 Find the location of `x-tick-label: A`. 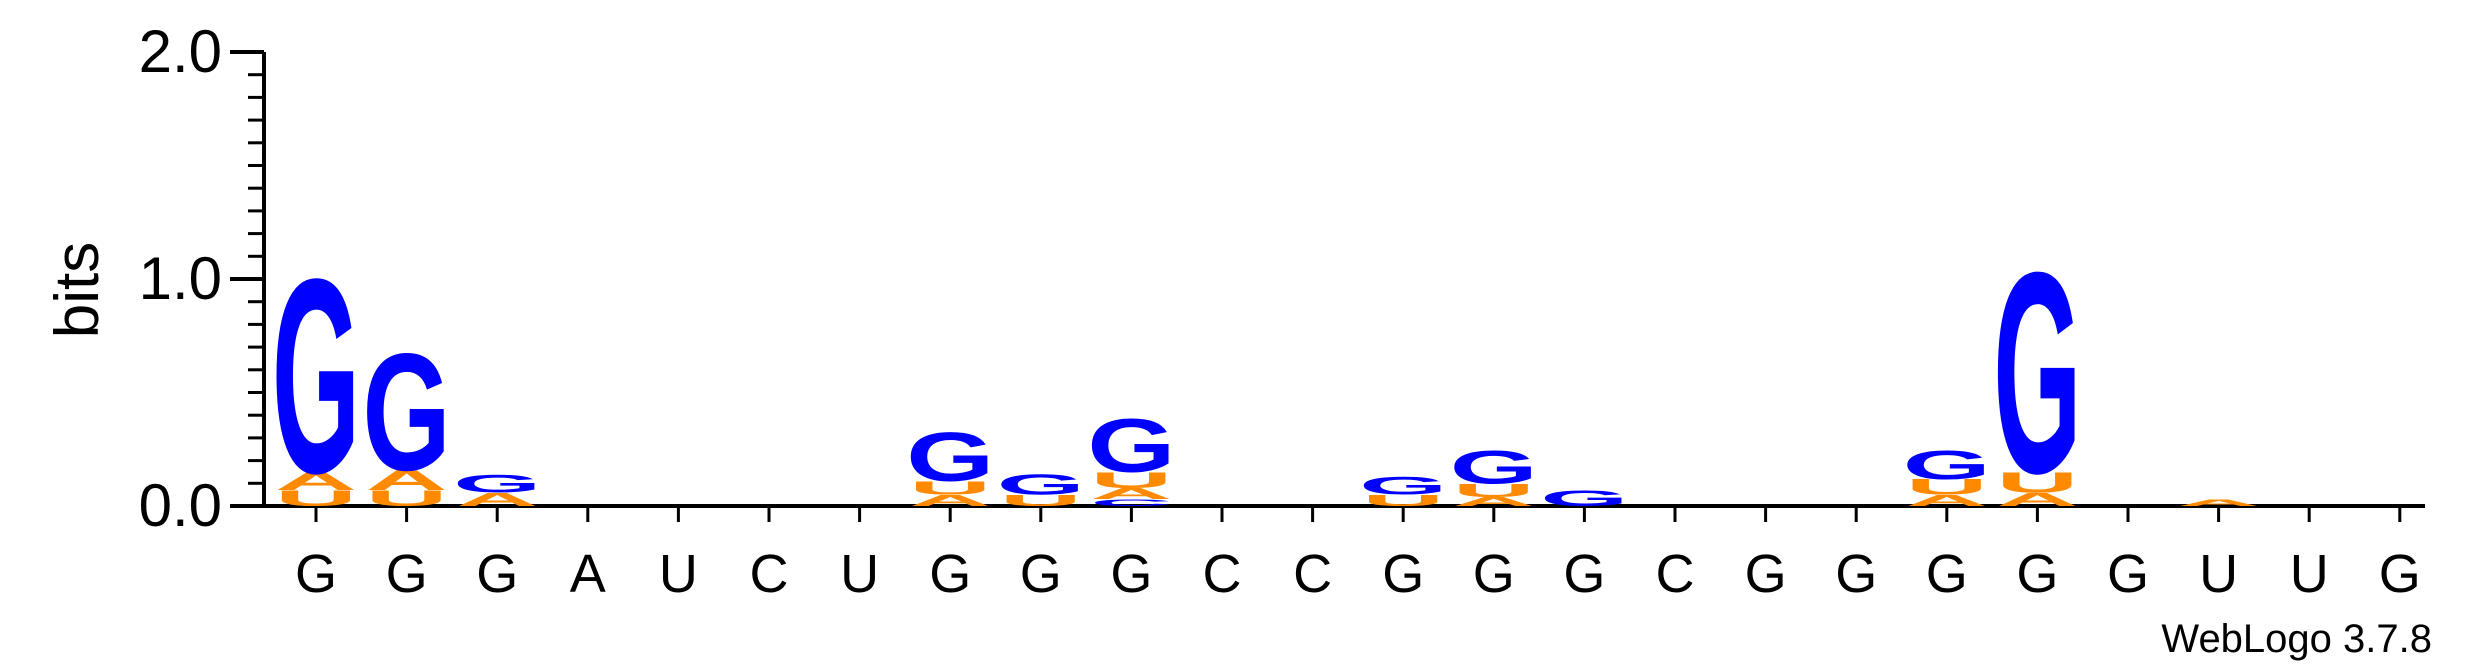

x-tick-label: A is located at coordinates (588, 574).